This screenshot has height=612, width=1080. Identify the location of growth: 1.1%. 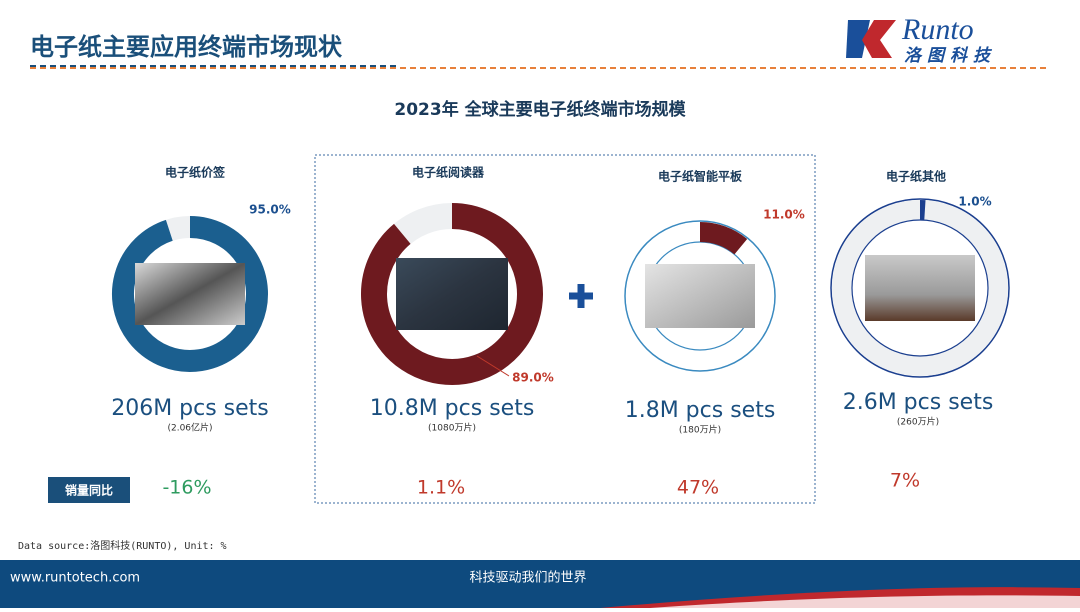
(441, 488).